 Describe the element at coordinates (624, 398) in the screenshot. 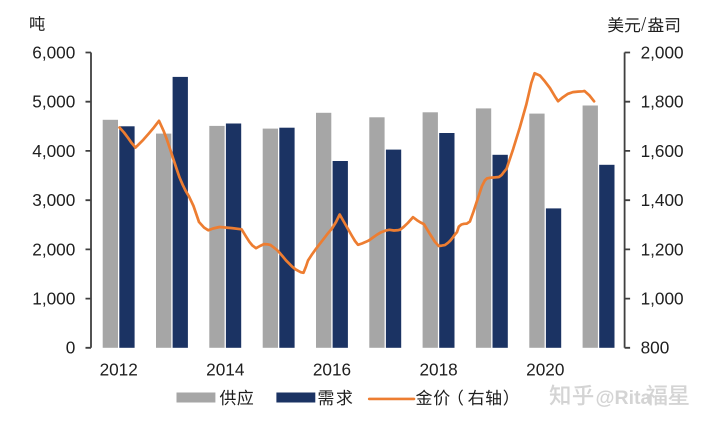

I see `svg-text: @Rita` at that location.